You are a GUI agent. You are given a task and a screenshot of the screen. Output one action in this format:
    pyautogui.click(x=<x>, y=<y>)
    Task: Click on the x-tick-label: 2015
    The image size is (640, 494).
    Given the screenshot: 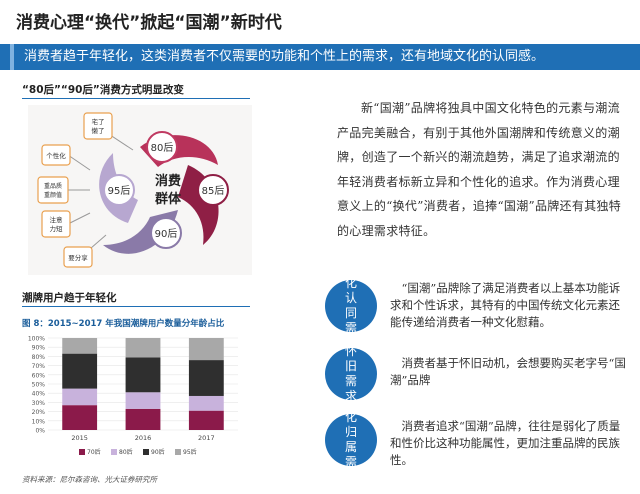 What is the action you would take?
    pyautogui.click(x=79, y=438)
    